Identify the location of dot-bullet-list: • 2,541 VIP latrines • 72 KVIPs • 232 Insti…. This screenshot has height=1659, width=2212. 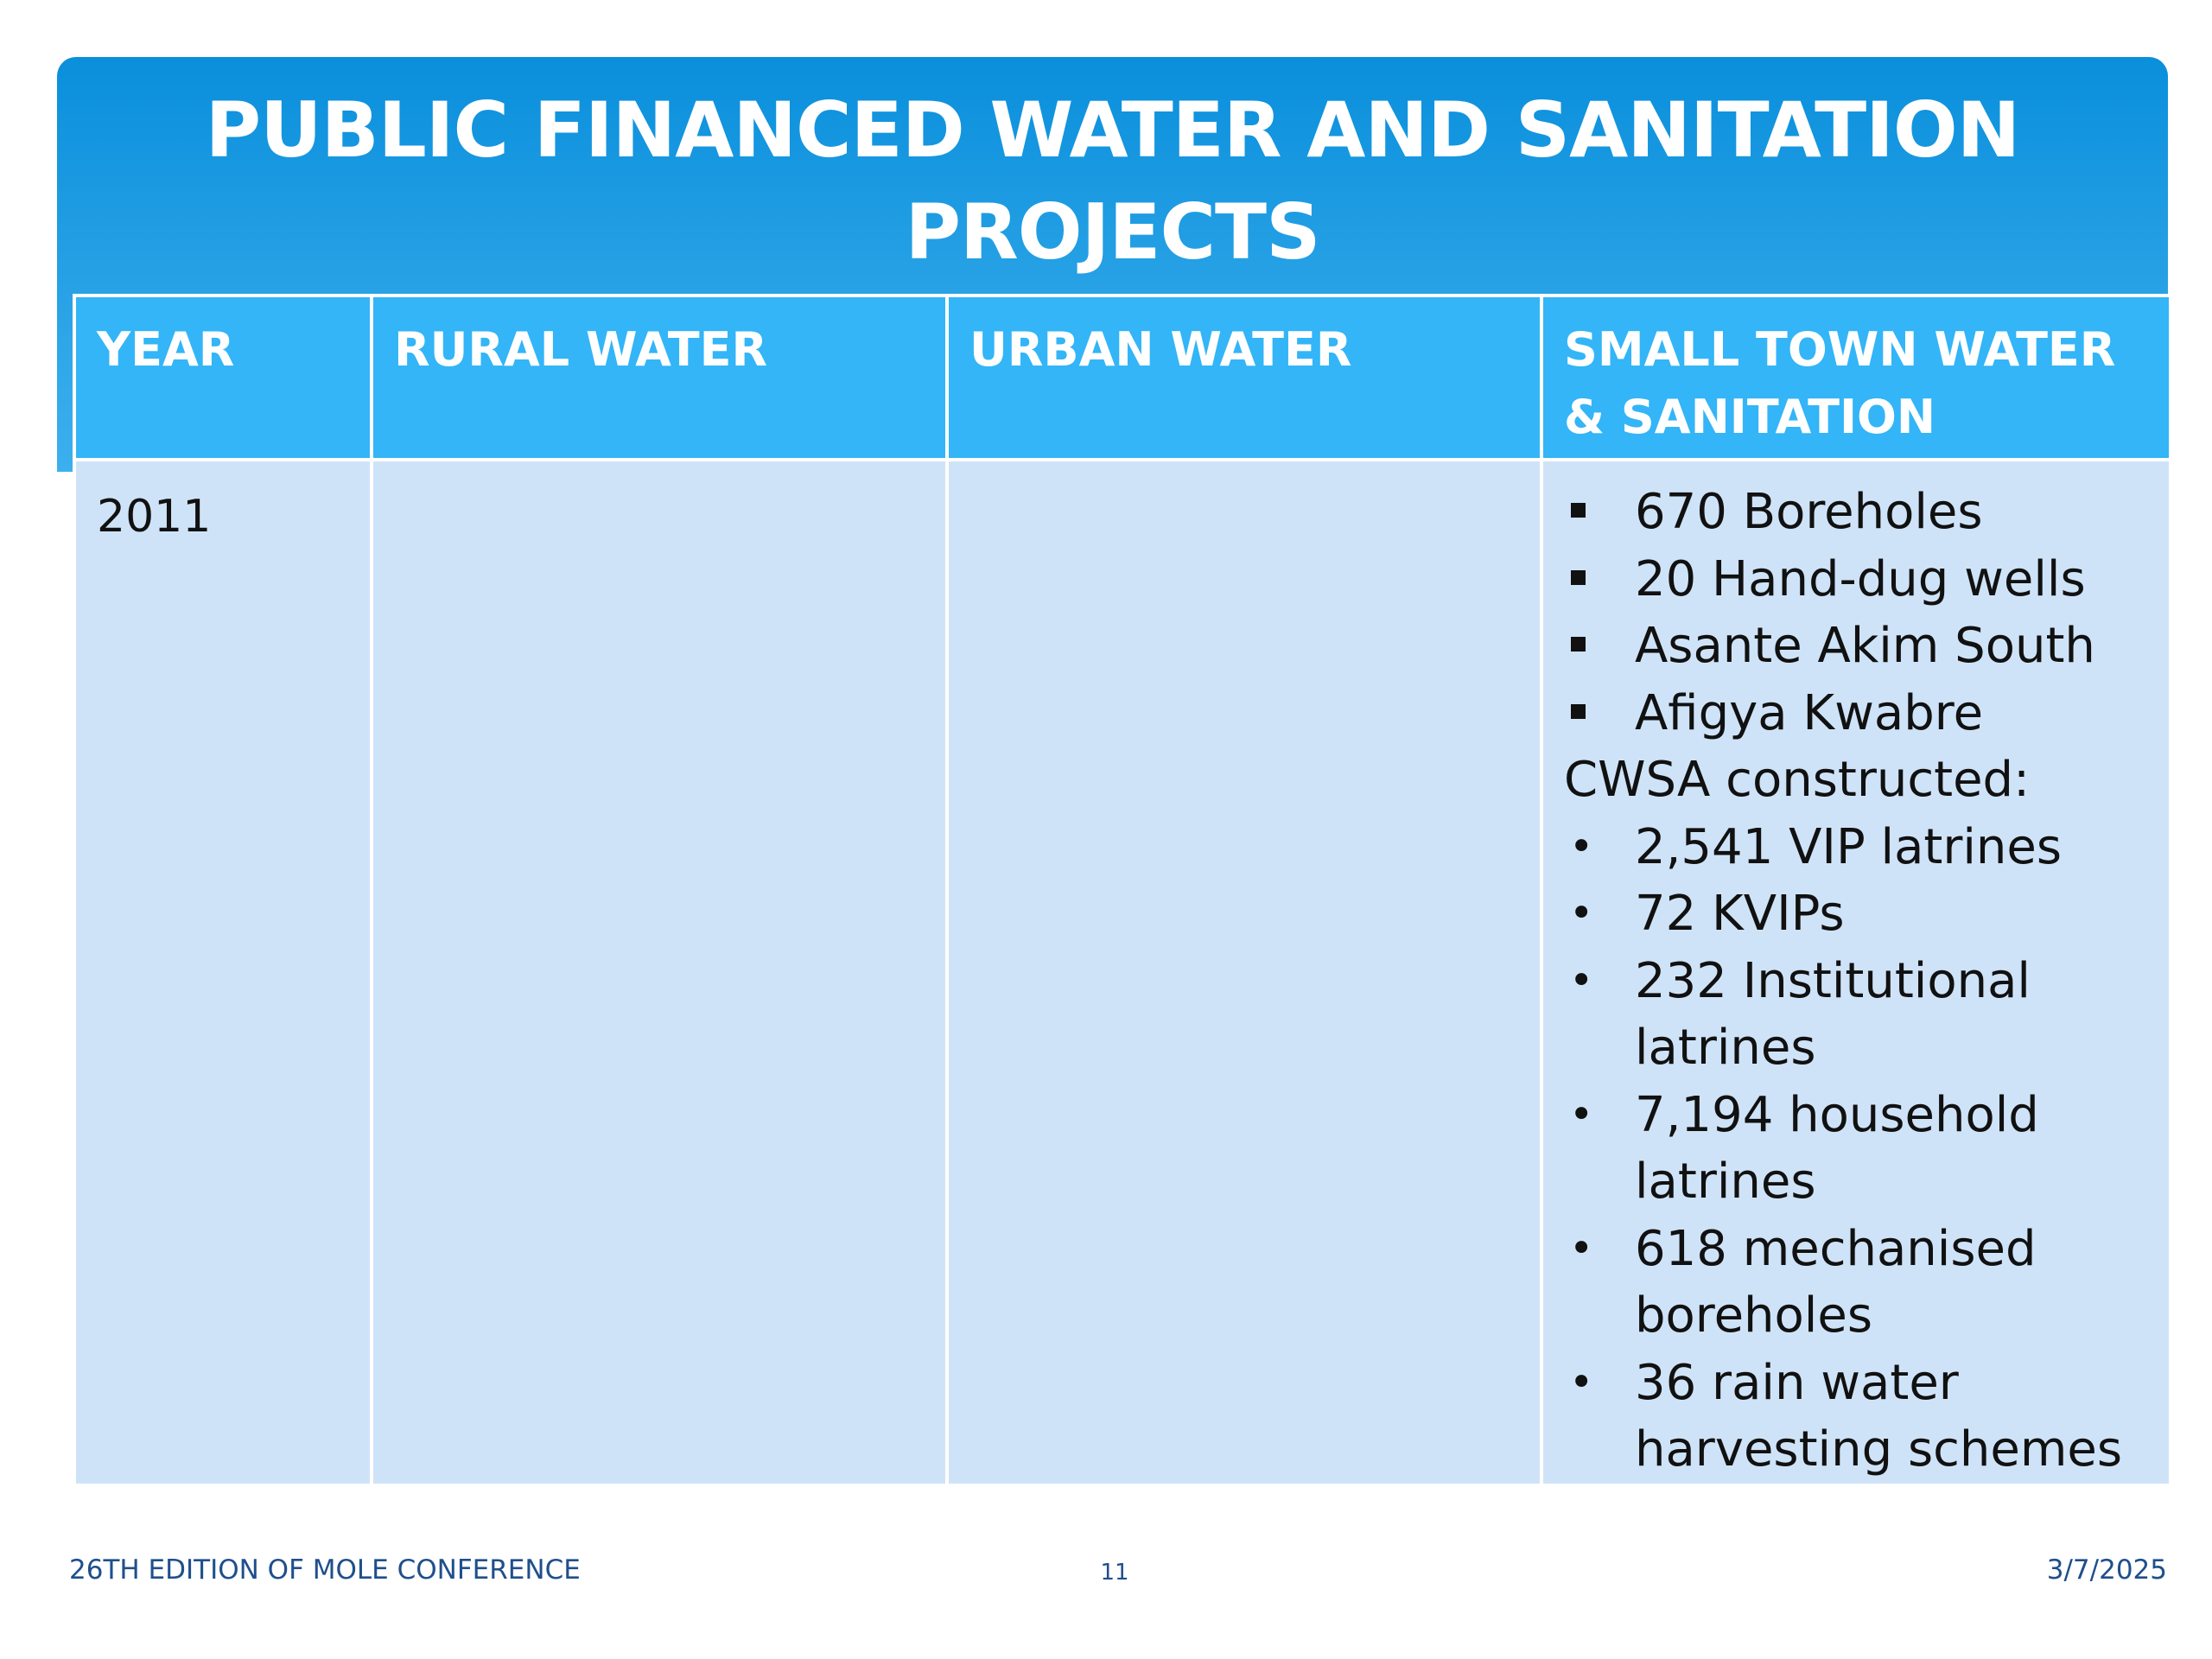
(1856, 1149).